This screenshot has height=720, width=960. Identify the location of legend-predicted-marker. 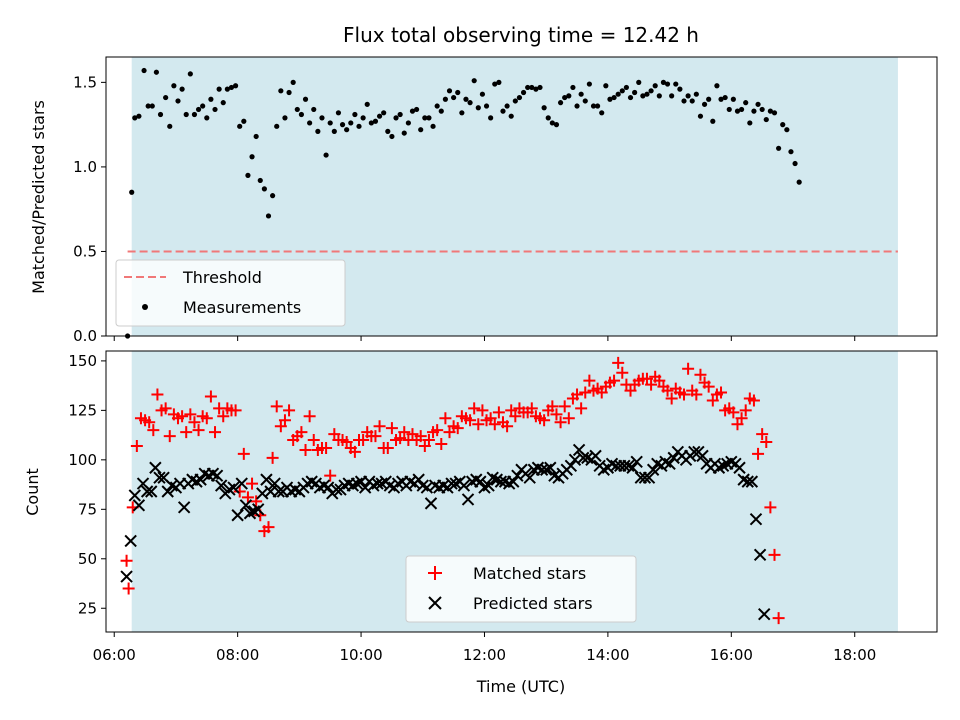
(435, 603).